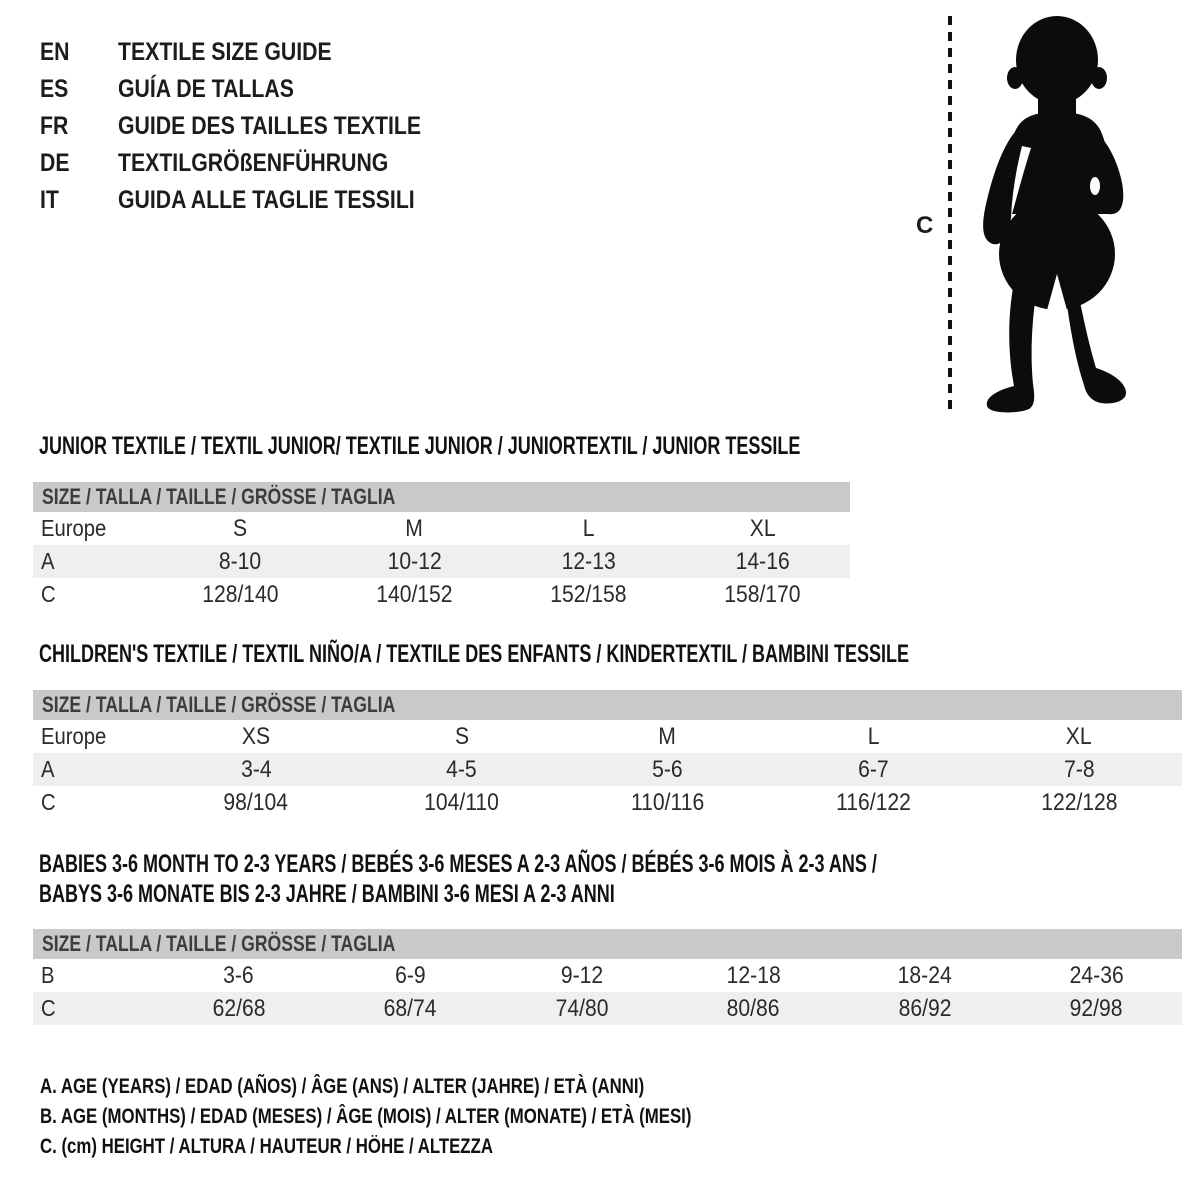 This screenshot has height=1200, width=1200. What do you see at coordinates (461, 769) in the screenshot?
I see `size-value-cell: 4-5` at bounding box center [461, 769].